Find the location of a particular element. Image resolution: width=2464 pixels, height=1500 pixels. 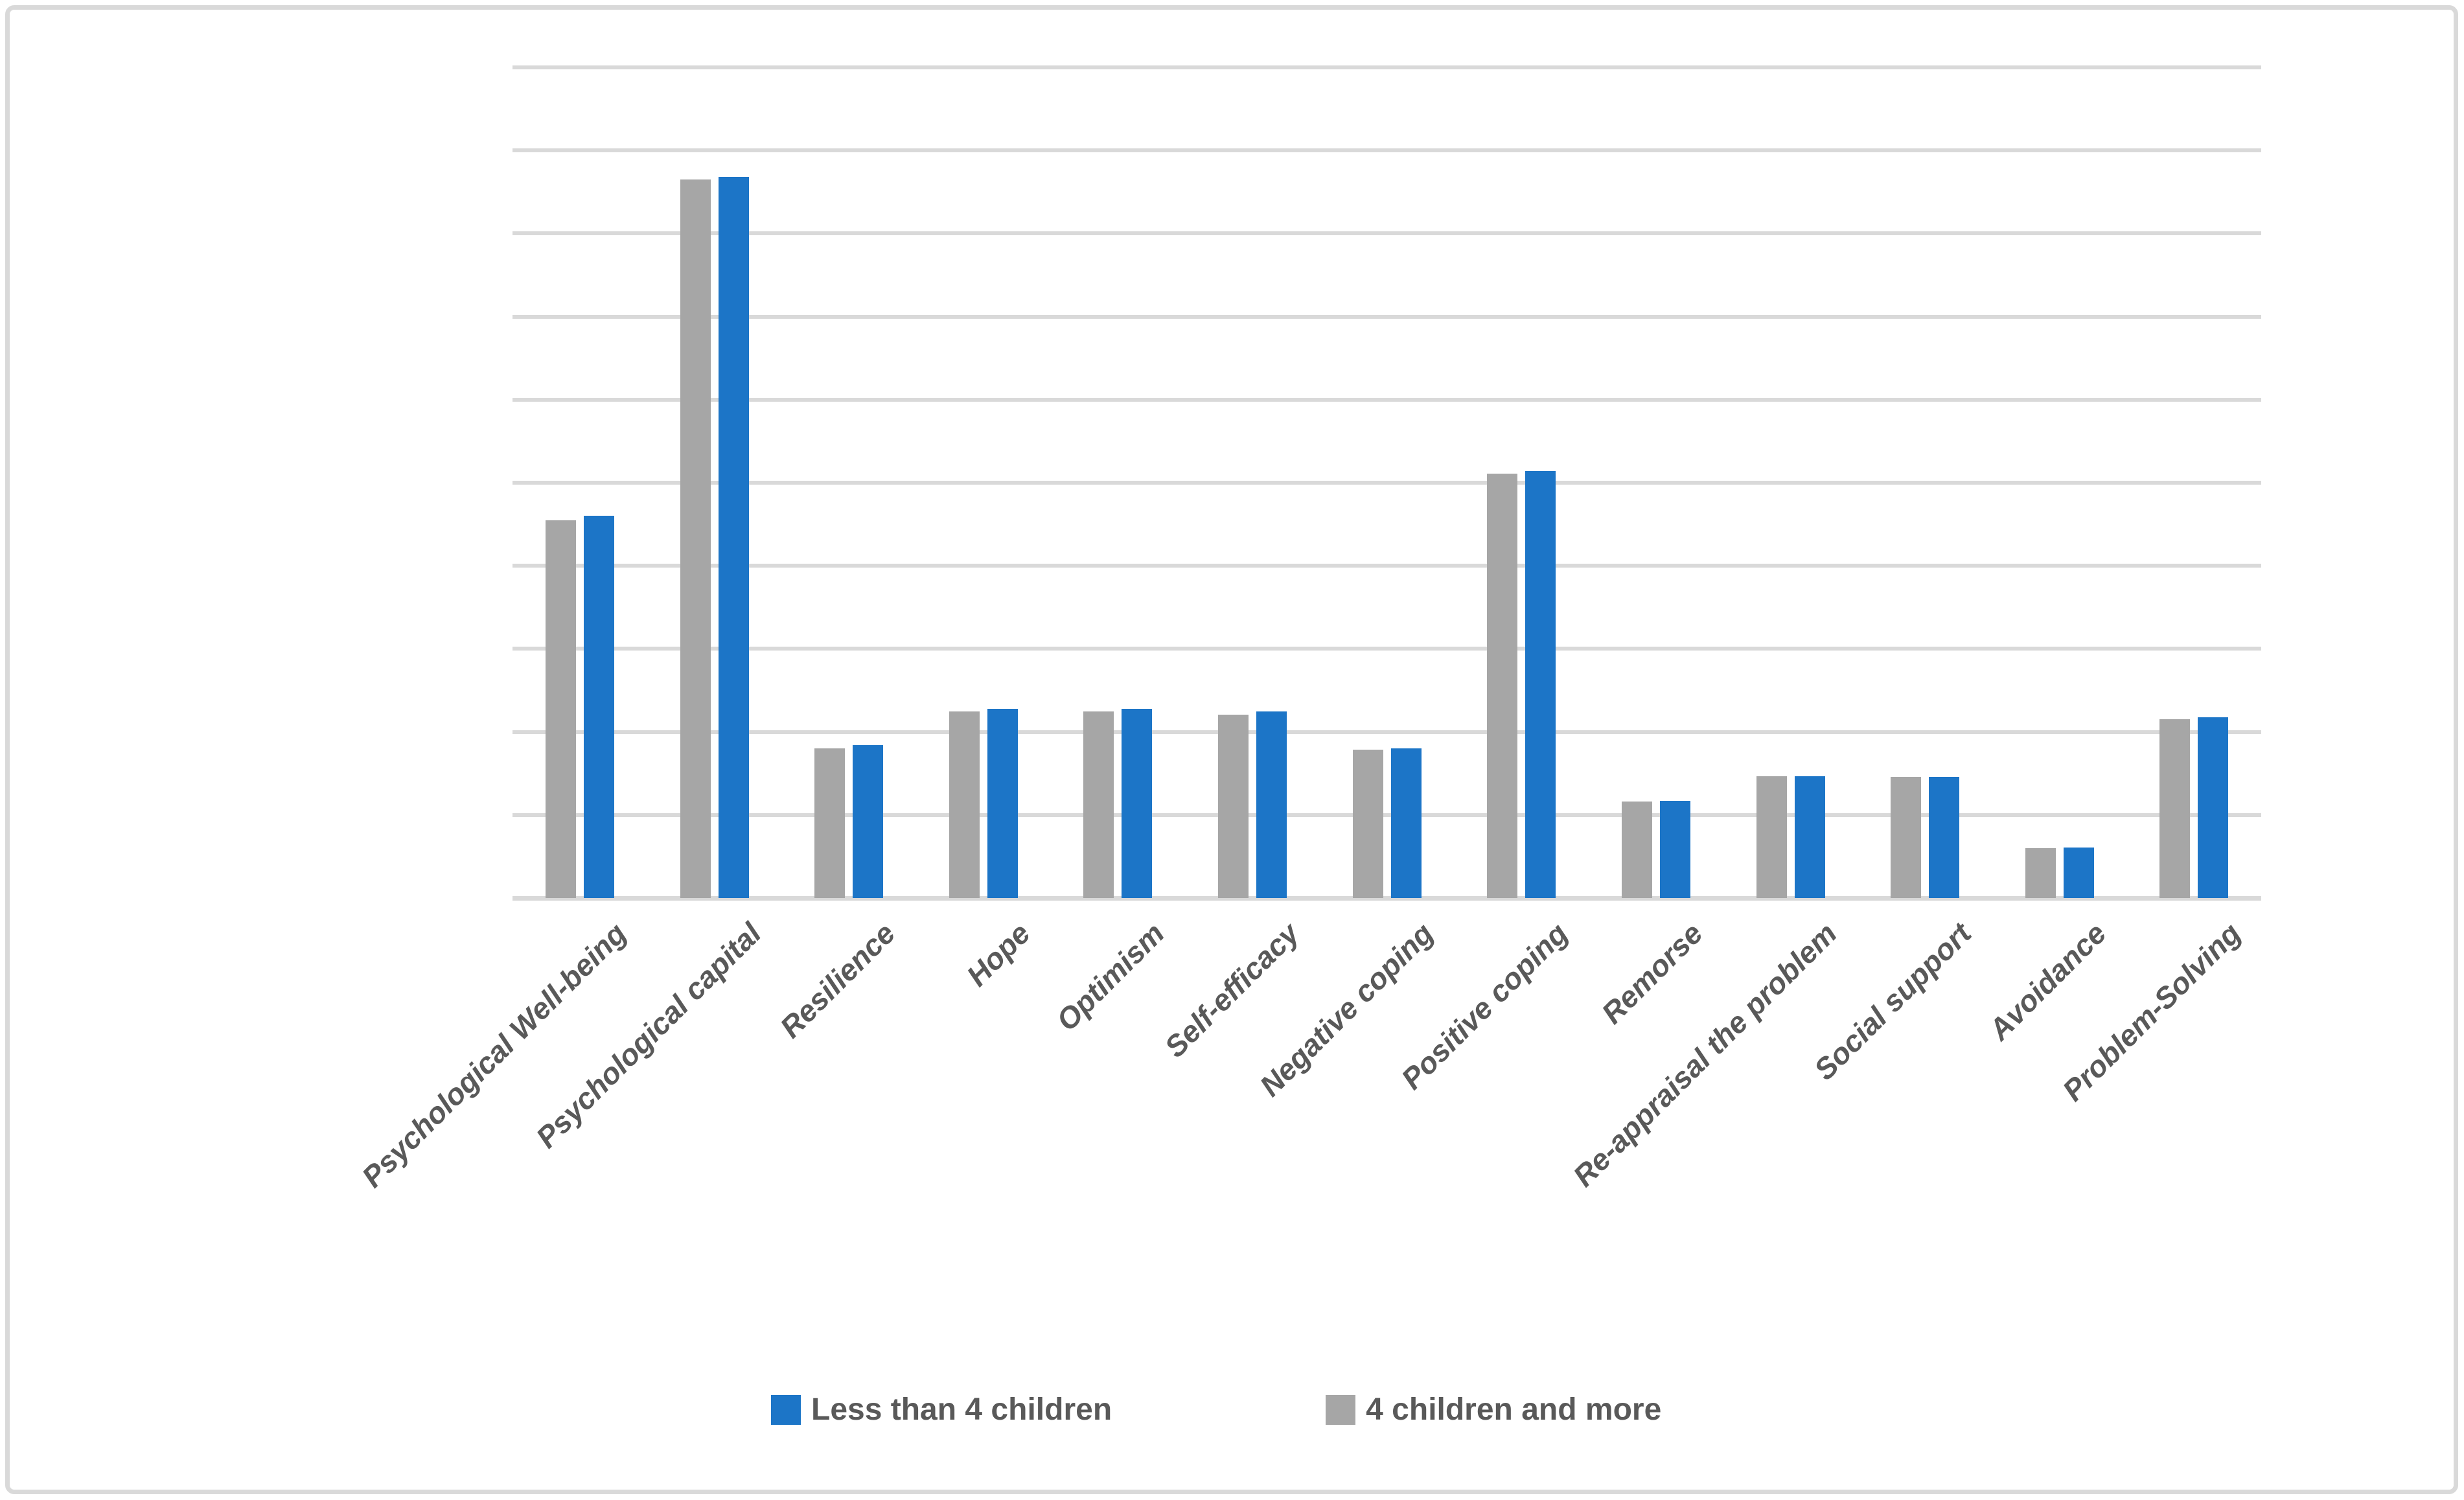

category-label: Psychological Well-being is located at coordinates (494, 1055).